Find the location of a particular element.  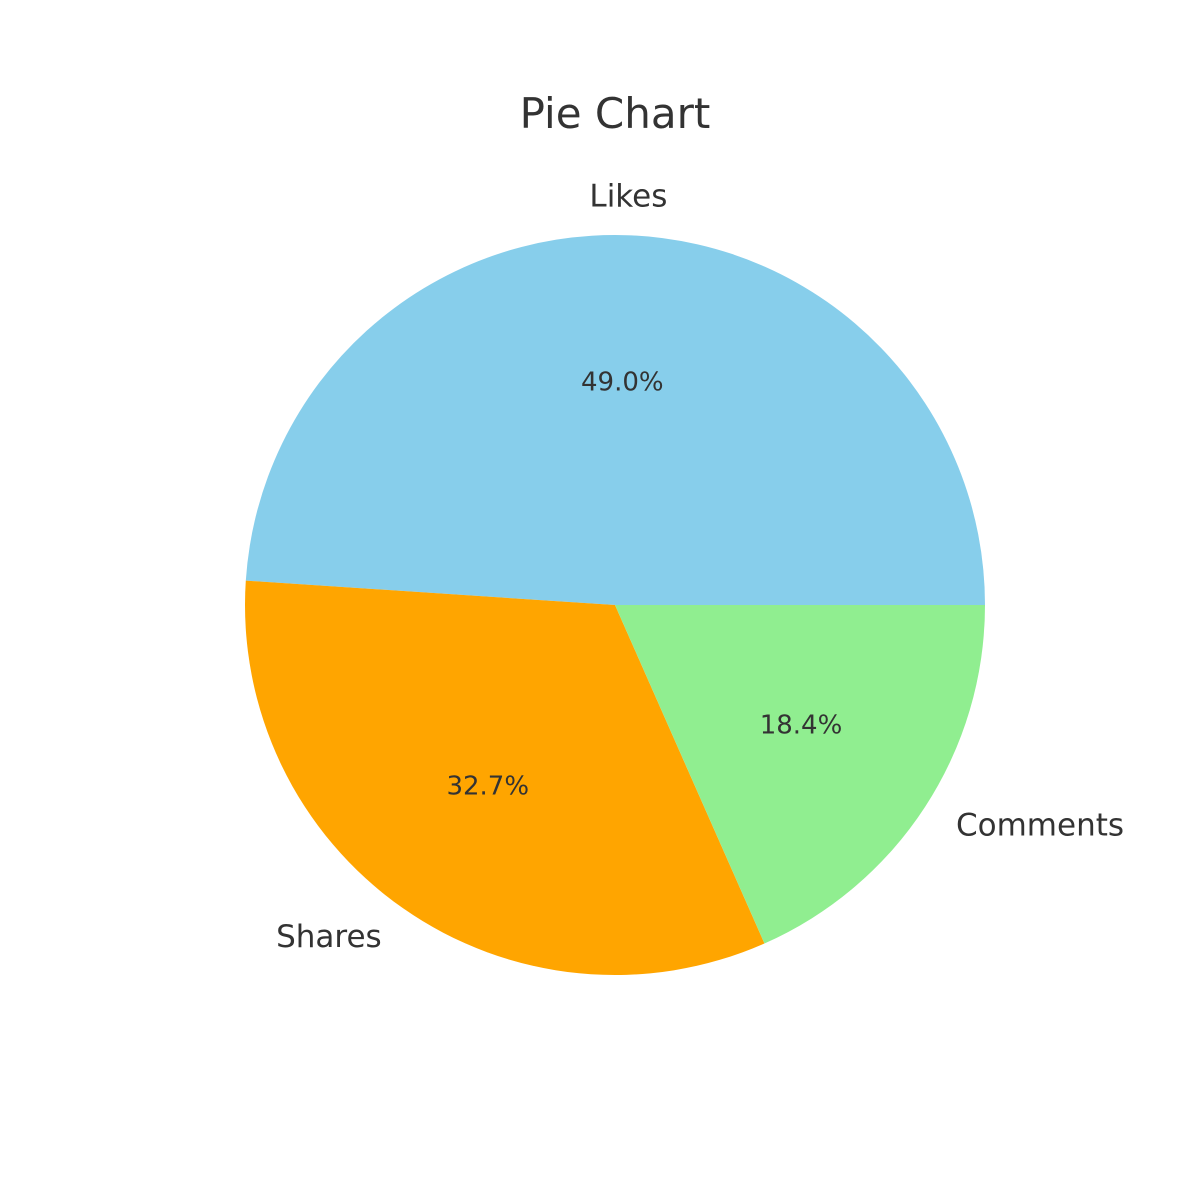

slice-label-comments: Comments is located at coordinates (1040, 826).